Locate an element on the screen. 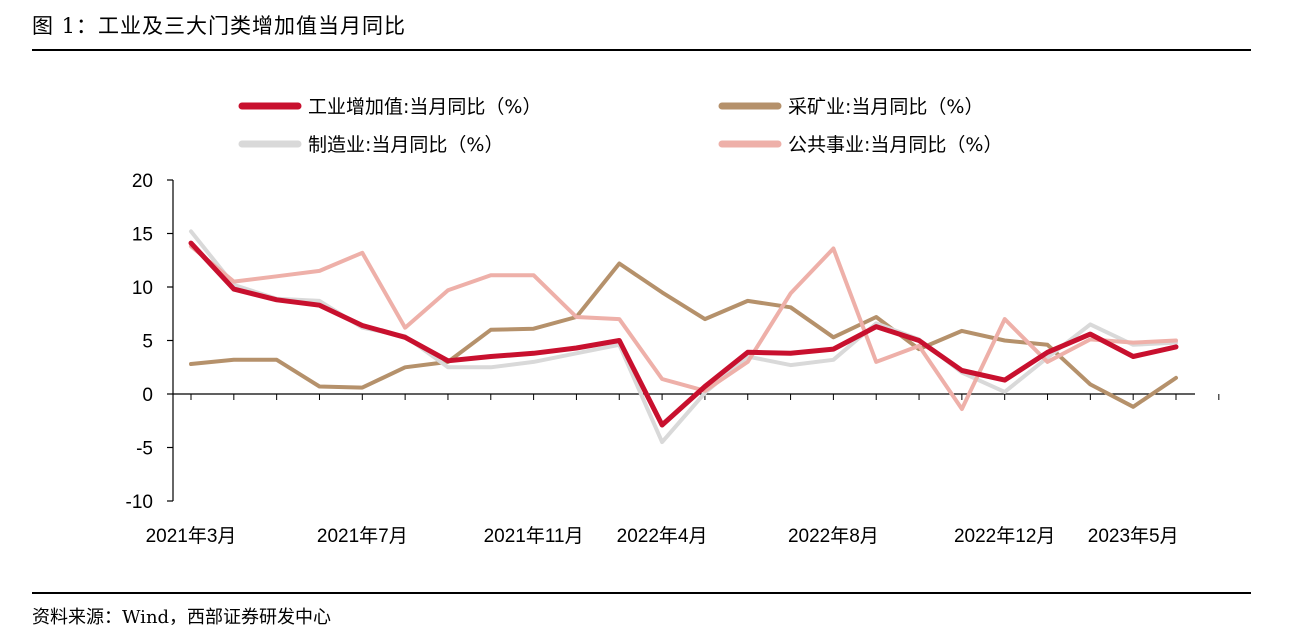  x-tick-label: 2023年5月 is located at coordinates (1133, 536).